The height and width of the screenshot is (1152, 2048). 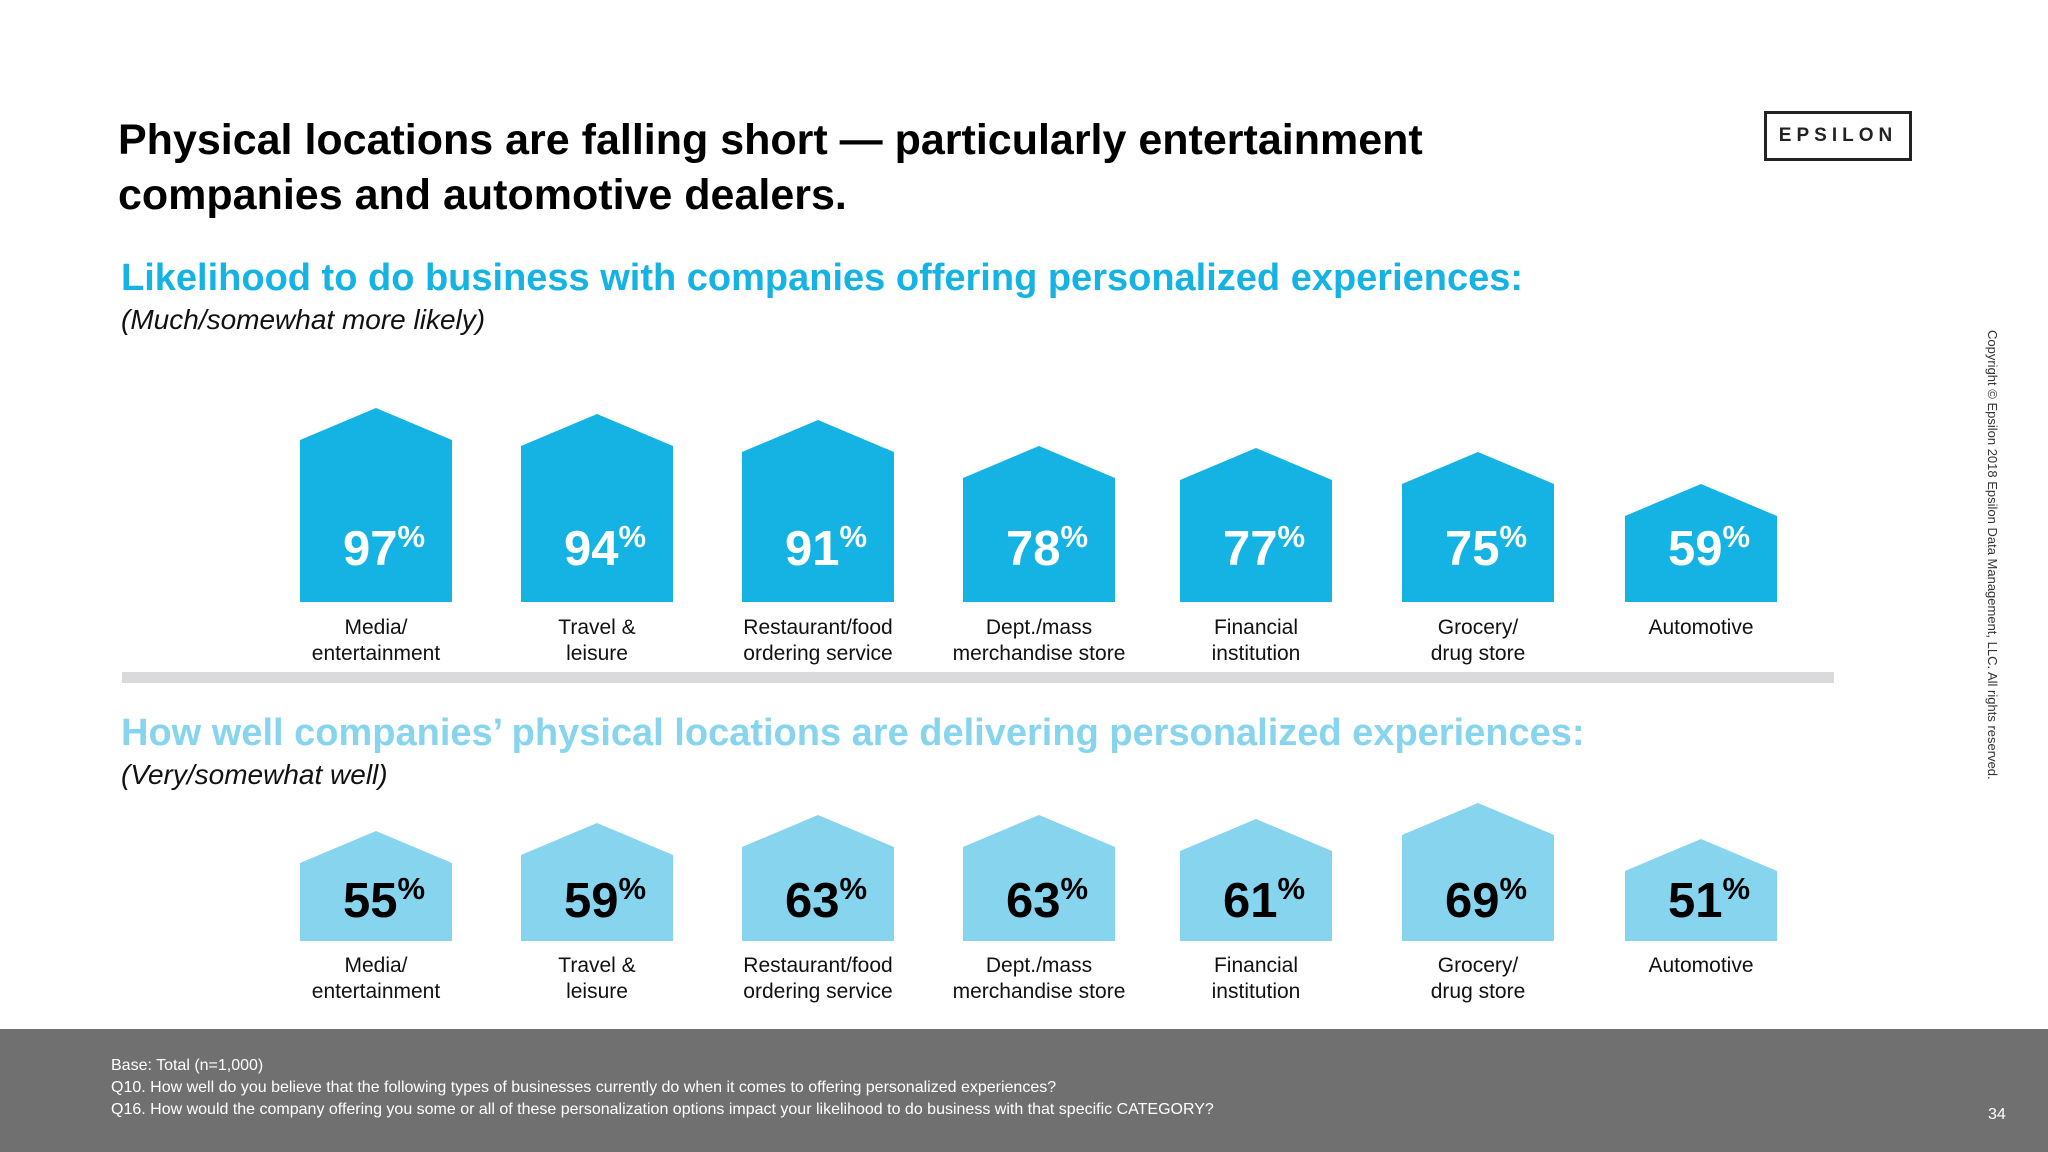 What do you see at coordinates (1478, 965) in the screenshot?
I see `chart-2-category-label-6: Grocery/` at bounding box center [1478, 965].